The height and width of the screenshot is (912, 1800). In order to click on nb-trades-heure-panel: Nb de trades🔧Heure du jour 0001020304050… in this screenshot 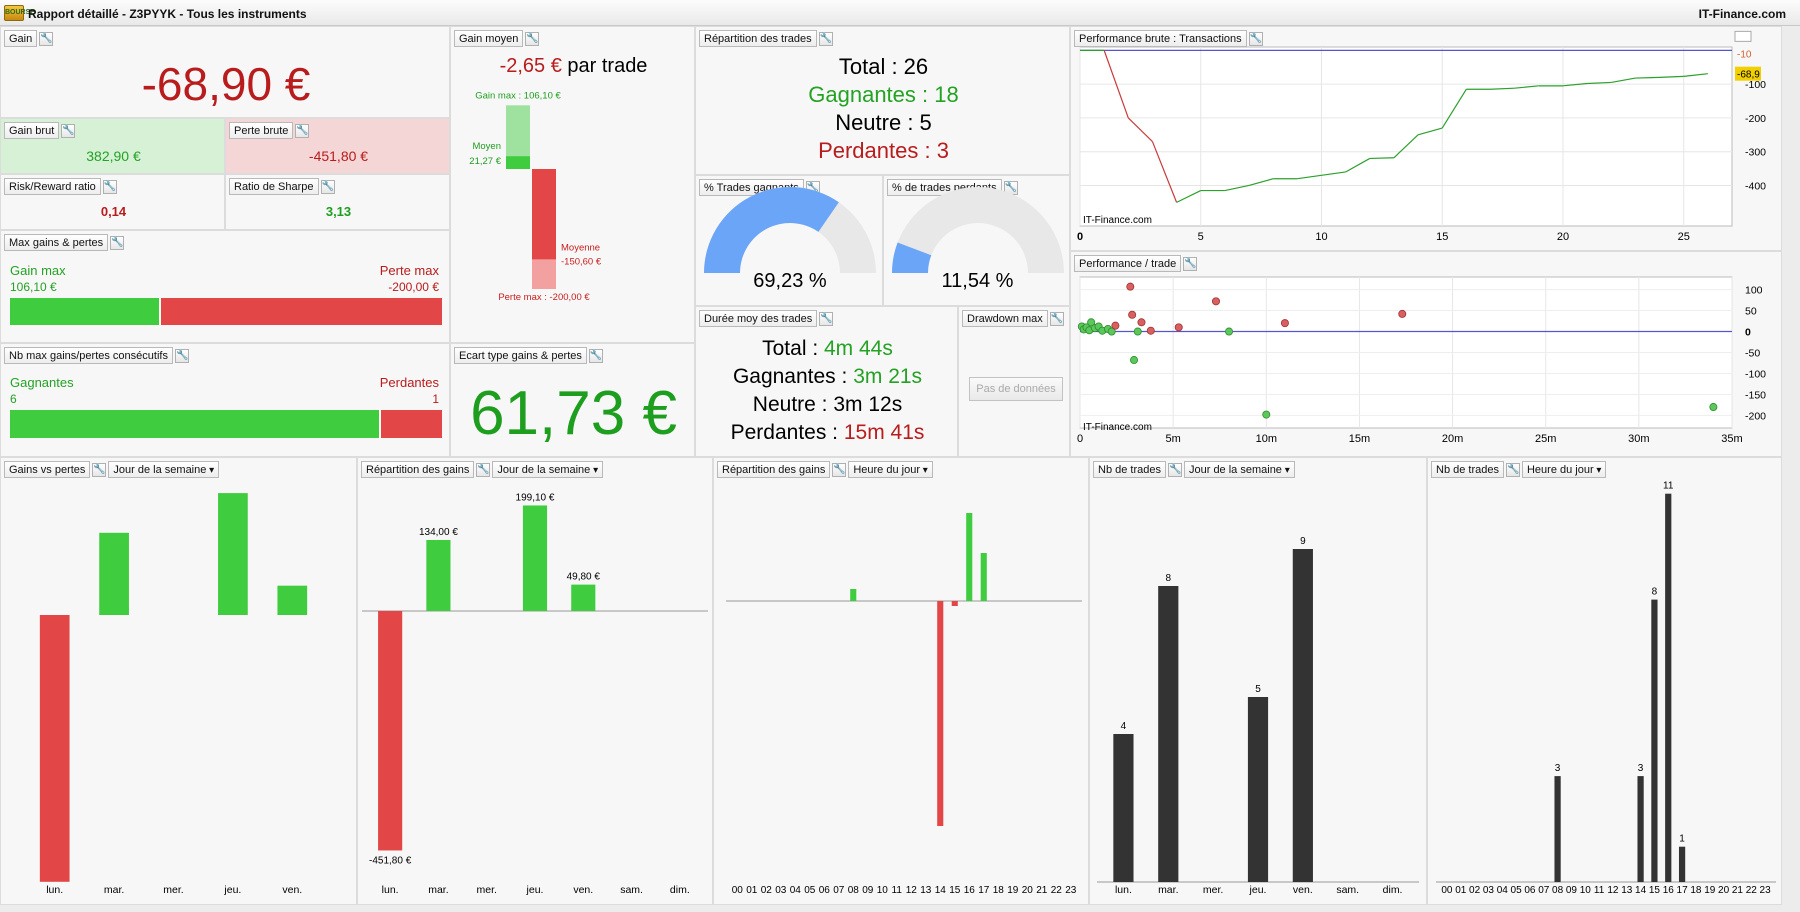, I will do `click(1604, 681)`.